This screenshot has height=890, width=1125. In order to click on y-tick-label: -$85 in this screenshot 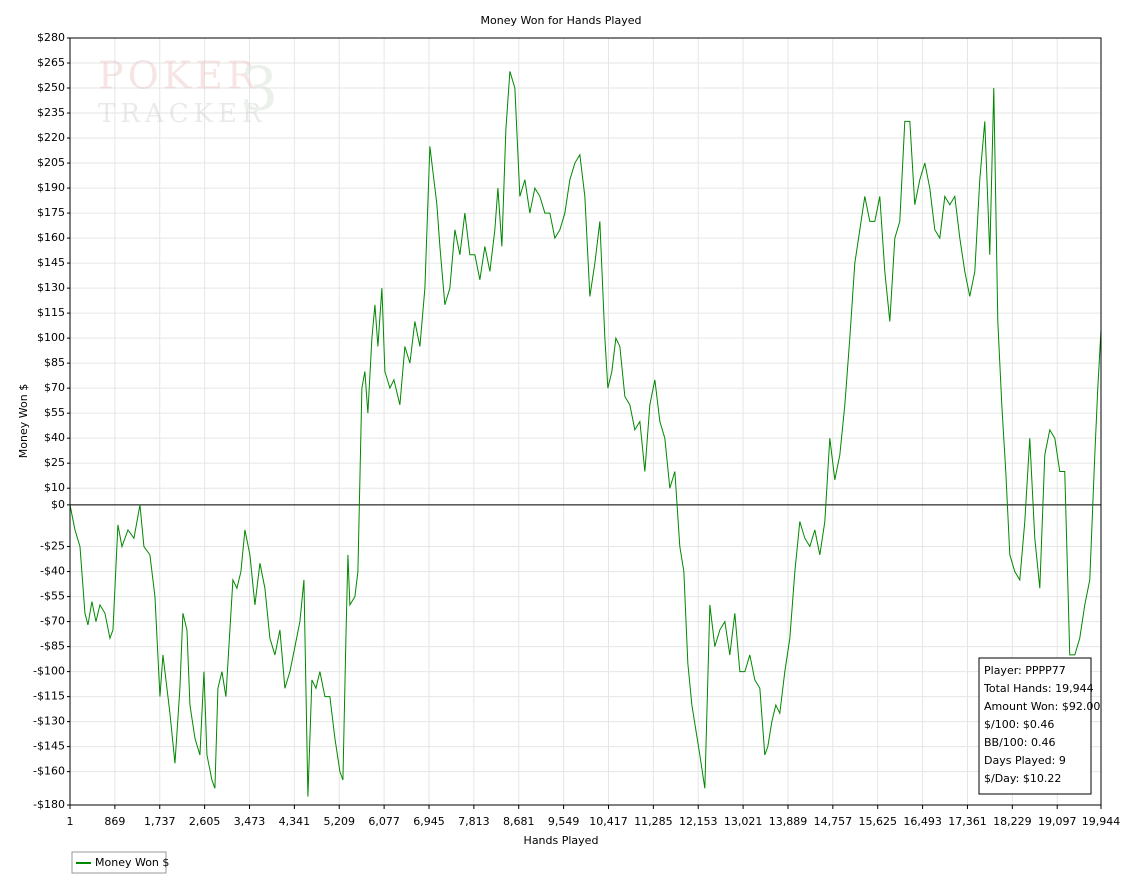, I will do `click(52, 646)`.